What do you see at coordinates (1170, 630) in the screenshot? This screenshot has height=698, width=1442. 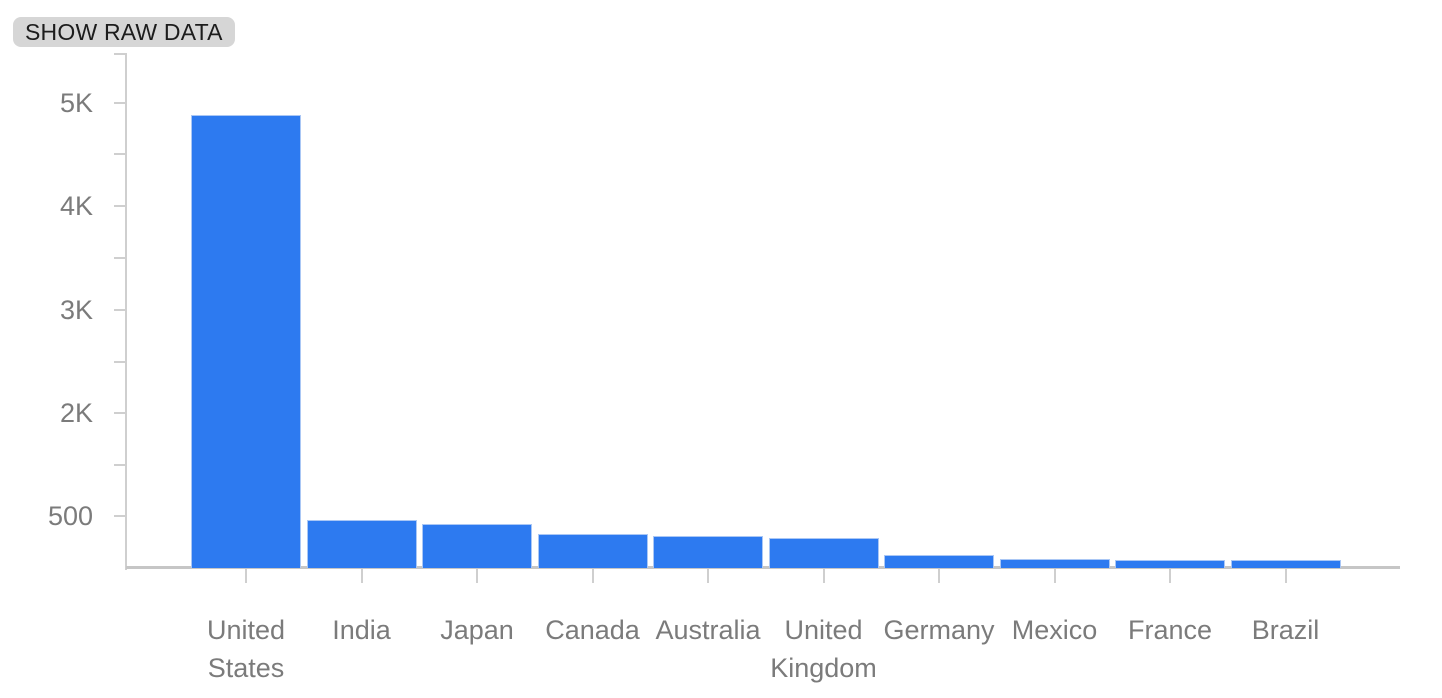 I see `x-tick-label-france: France` at bounding box center [1170, 630].